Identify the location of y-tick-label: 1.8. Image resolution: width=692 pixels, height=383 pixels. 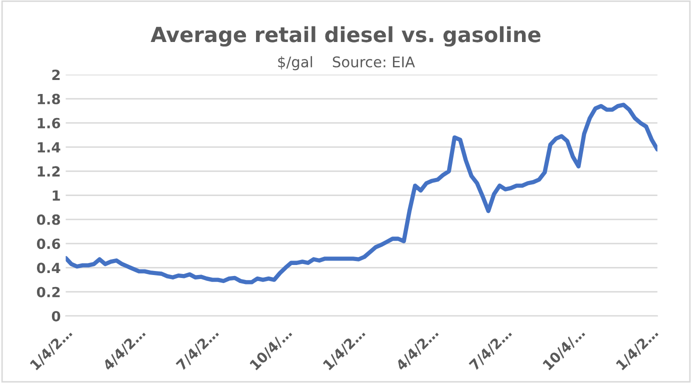
(49, 99).